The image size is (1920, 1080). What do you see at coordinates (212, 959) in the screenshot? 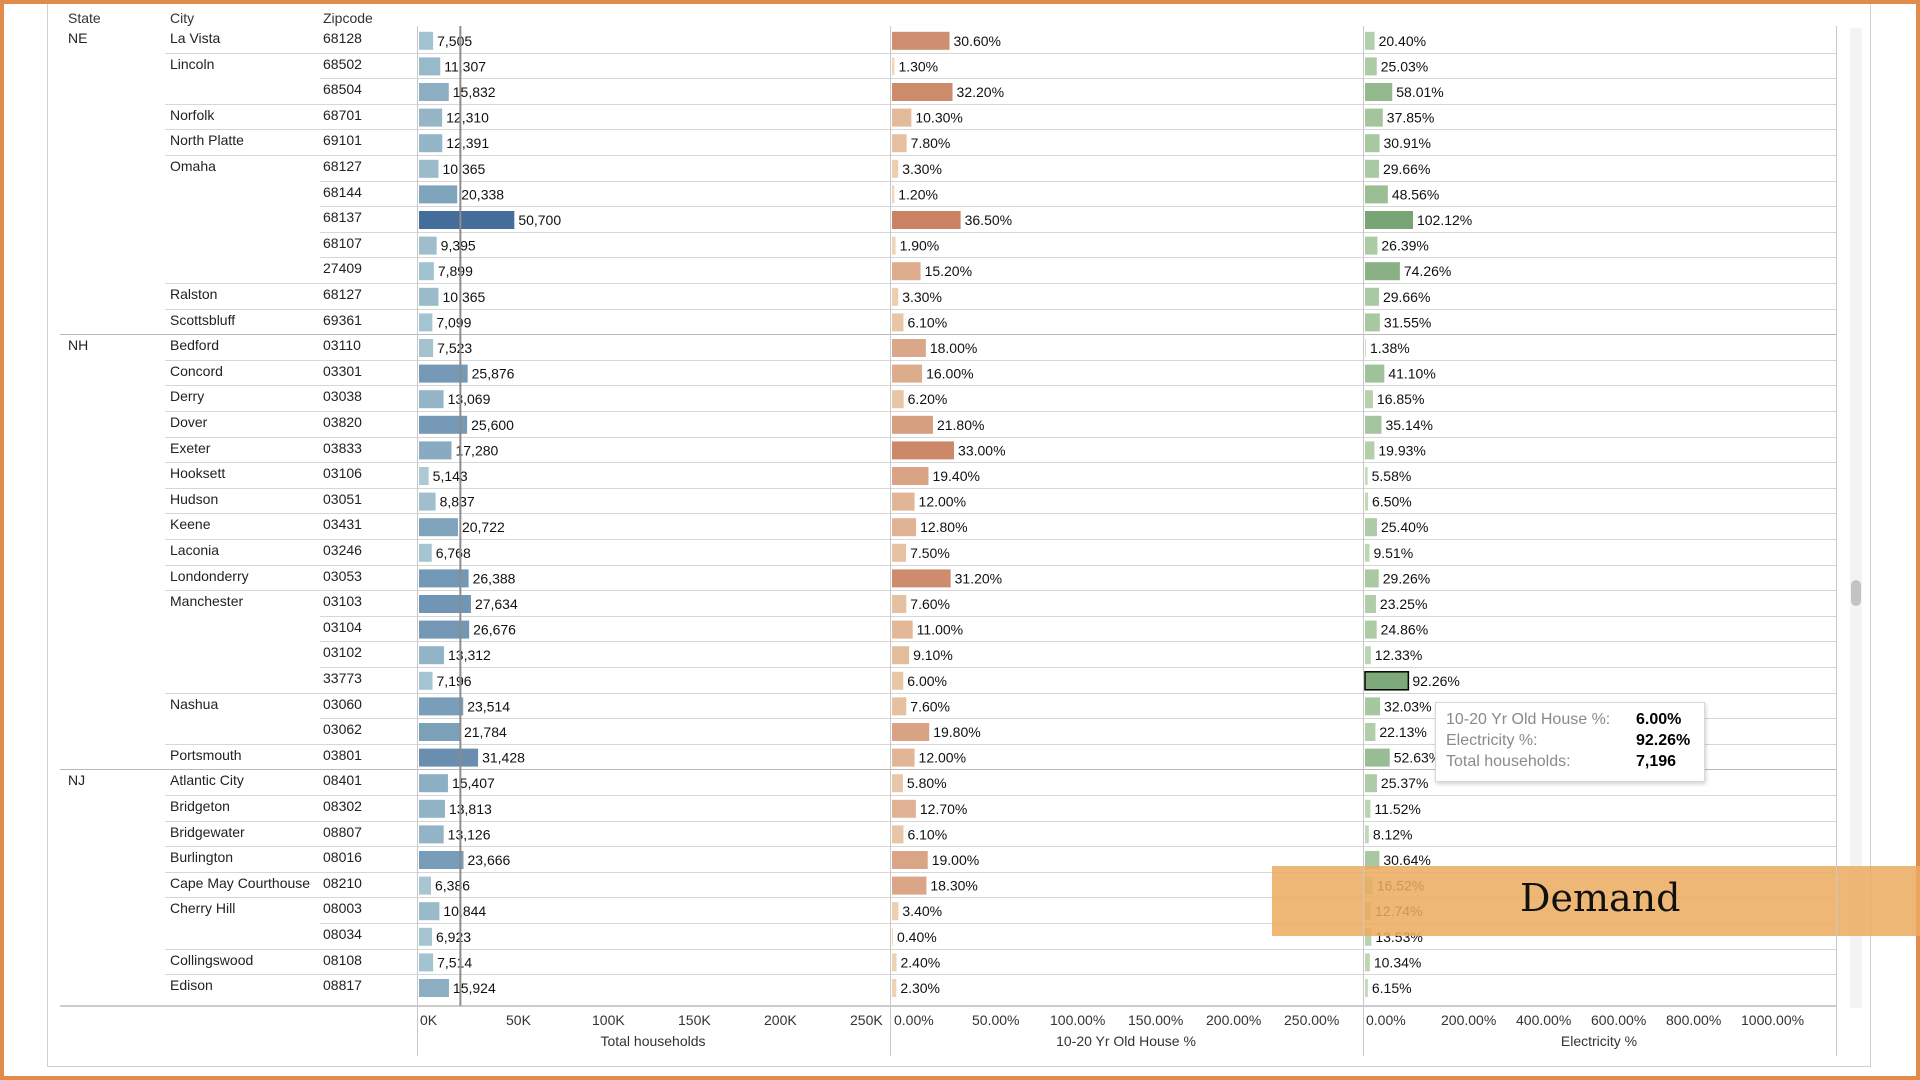
I see `city-cell: Collingswood` at bounding box center [212, 959].